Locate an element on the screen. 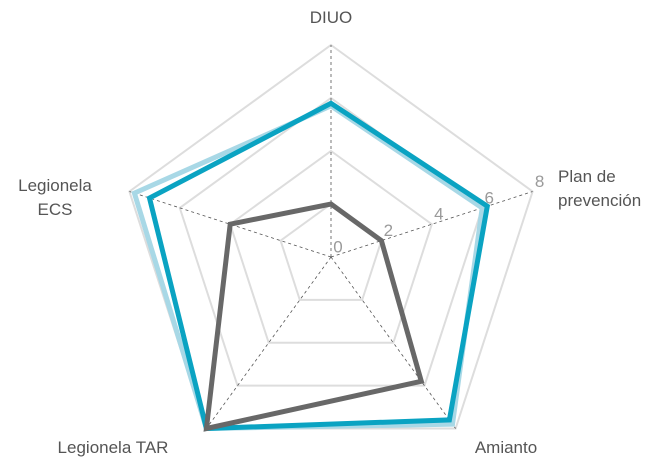 The image size is (661, 461). axis-label-4: Legionela TAR is located at coordinates (113, 447).